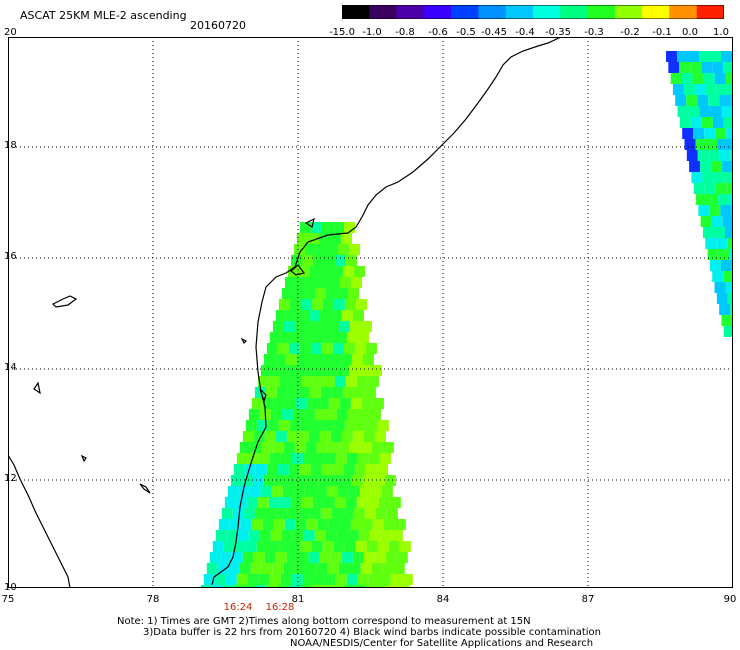 Image resolution: width=740 pixels, height=650 pixels. Describe the element at coordinates (588, 599) in the screenshot. I see `lon-label-87: 87` at that location.